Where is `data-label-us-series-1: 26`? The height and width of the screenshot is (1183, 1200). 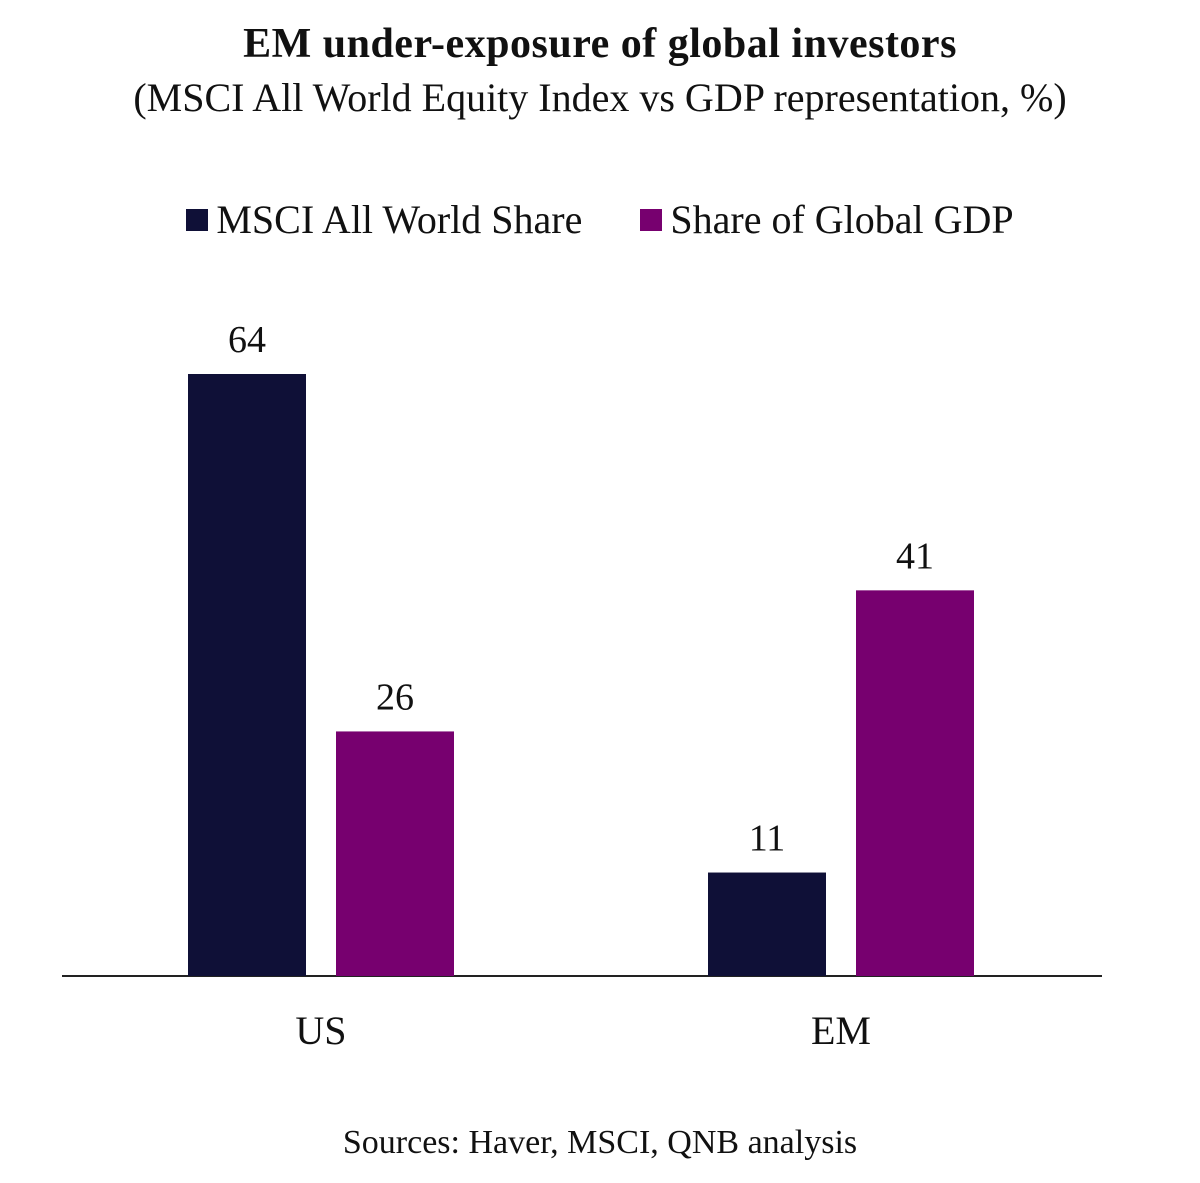
data-label-us-series-1: 26 is located at coordinates (395, 697).